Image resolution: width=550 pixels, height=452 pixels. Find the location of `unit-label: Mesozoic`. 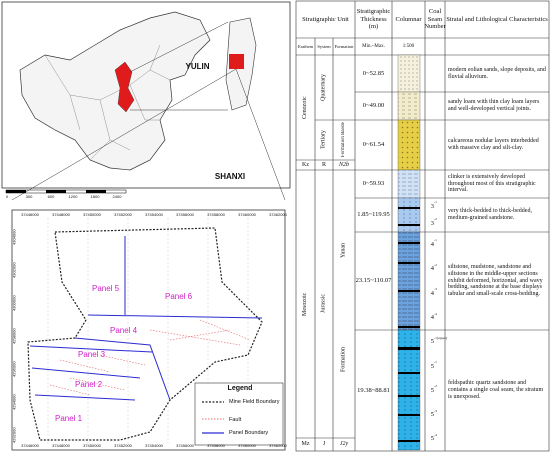

unit-label: Mesozoic is located at coordinates (305, 304).